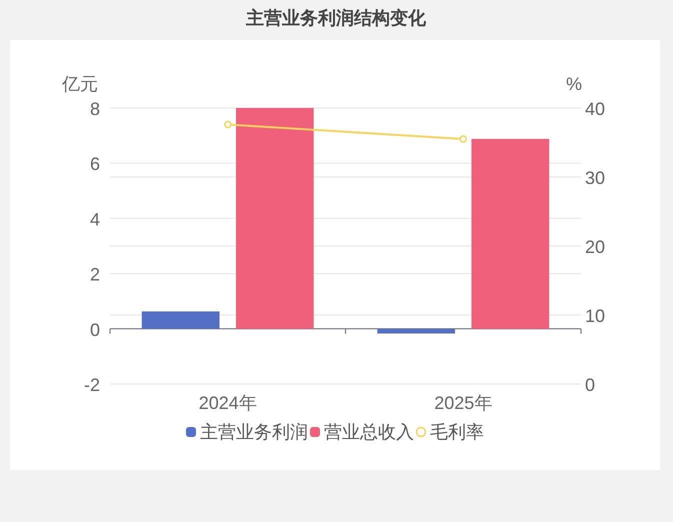 This screenshot has height=522, width=673. What do you see at coordinates (95, 219) in the screenshot?
I see `y-tick-label: 4` at bounding box center [95, 219].